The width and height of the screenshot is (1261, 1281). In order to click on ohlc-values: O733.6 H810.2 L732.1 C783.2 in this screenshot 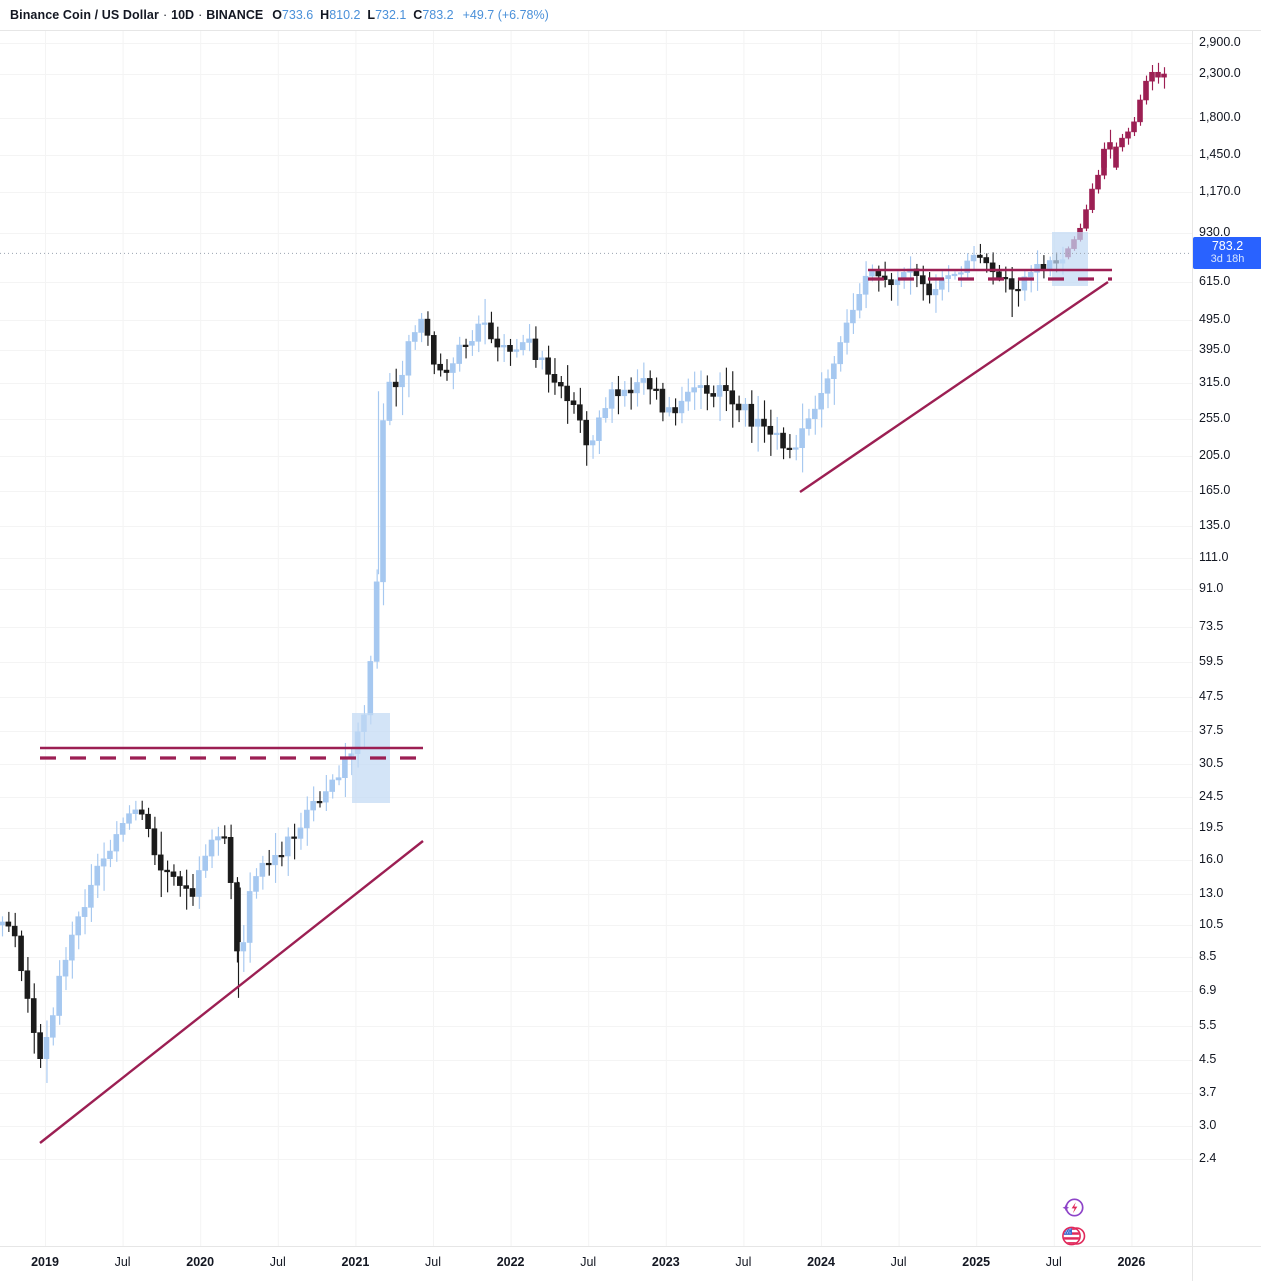, I will do `click(362, 15)`.